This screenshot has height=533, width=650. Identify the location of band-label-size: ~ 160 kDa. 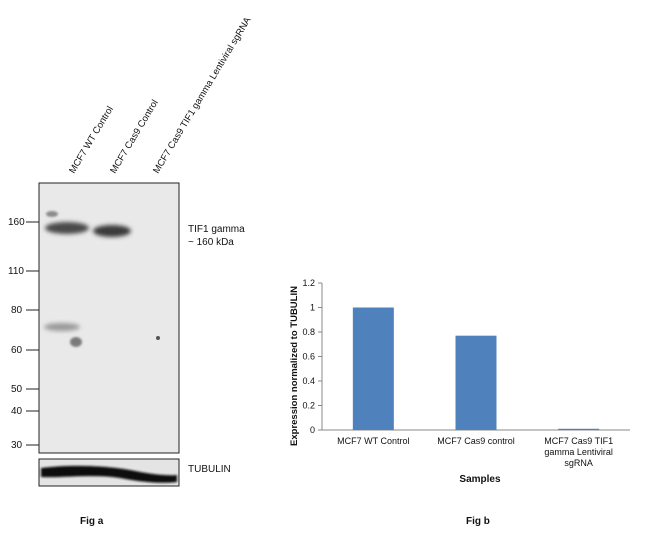
(211, 242).